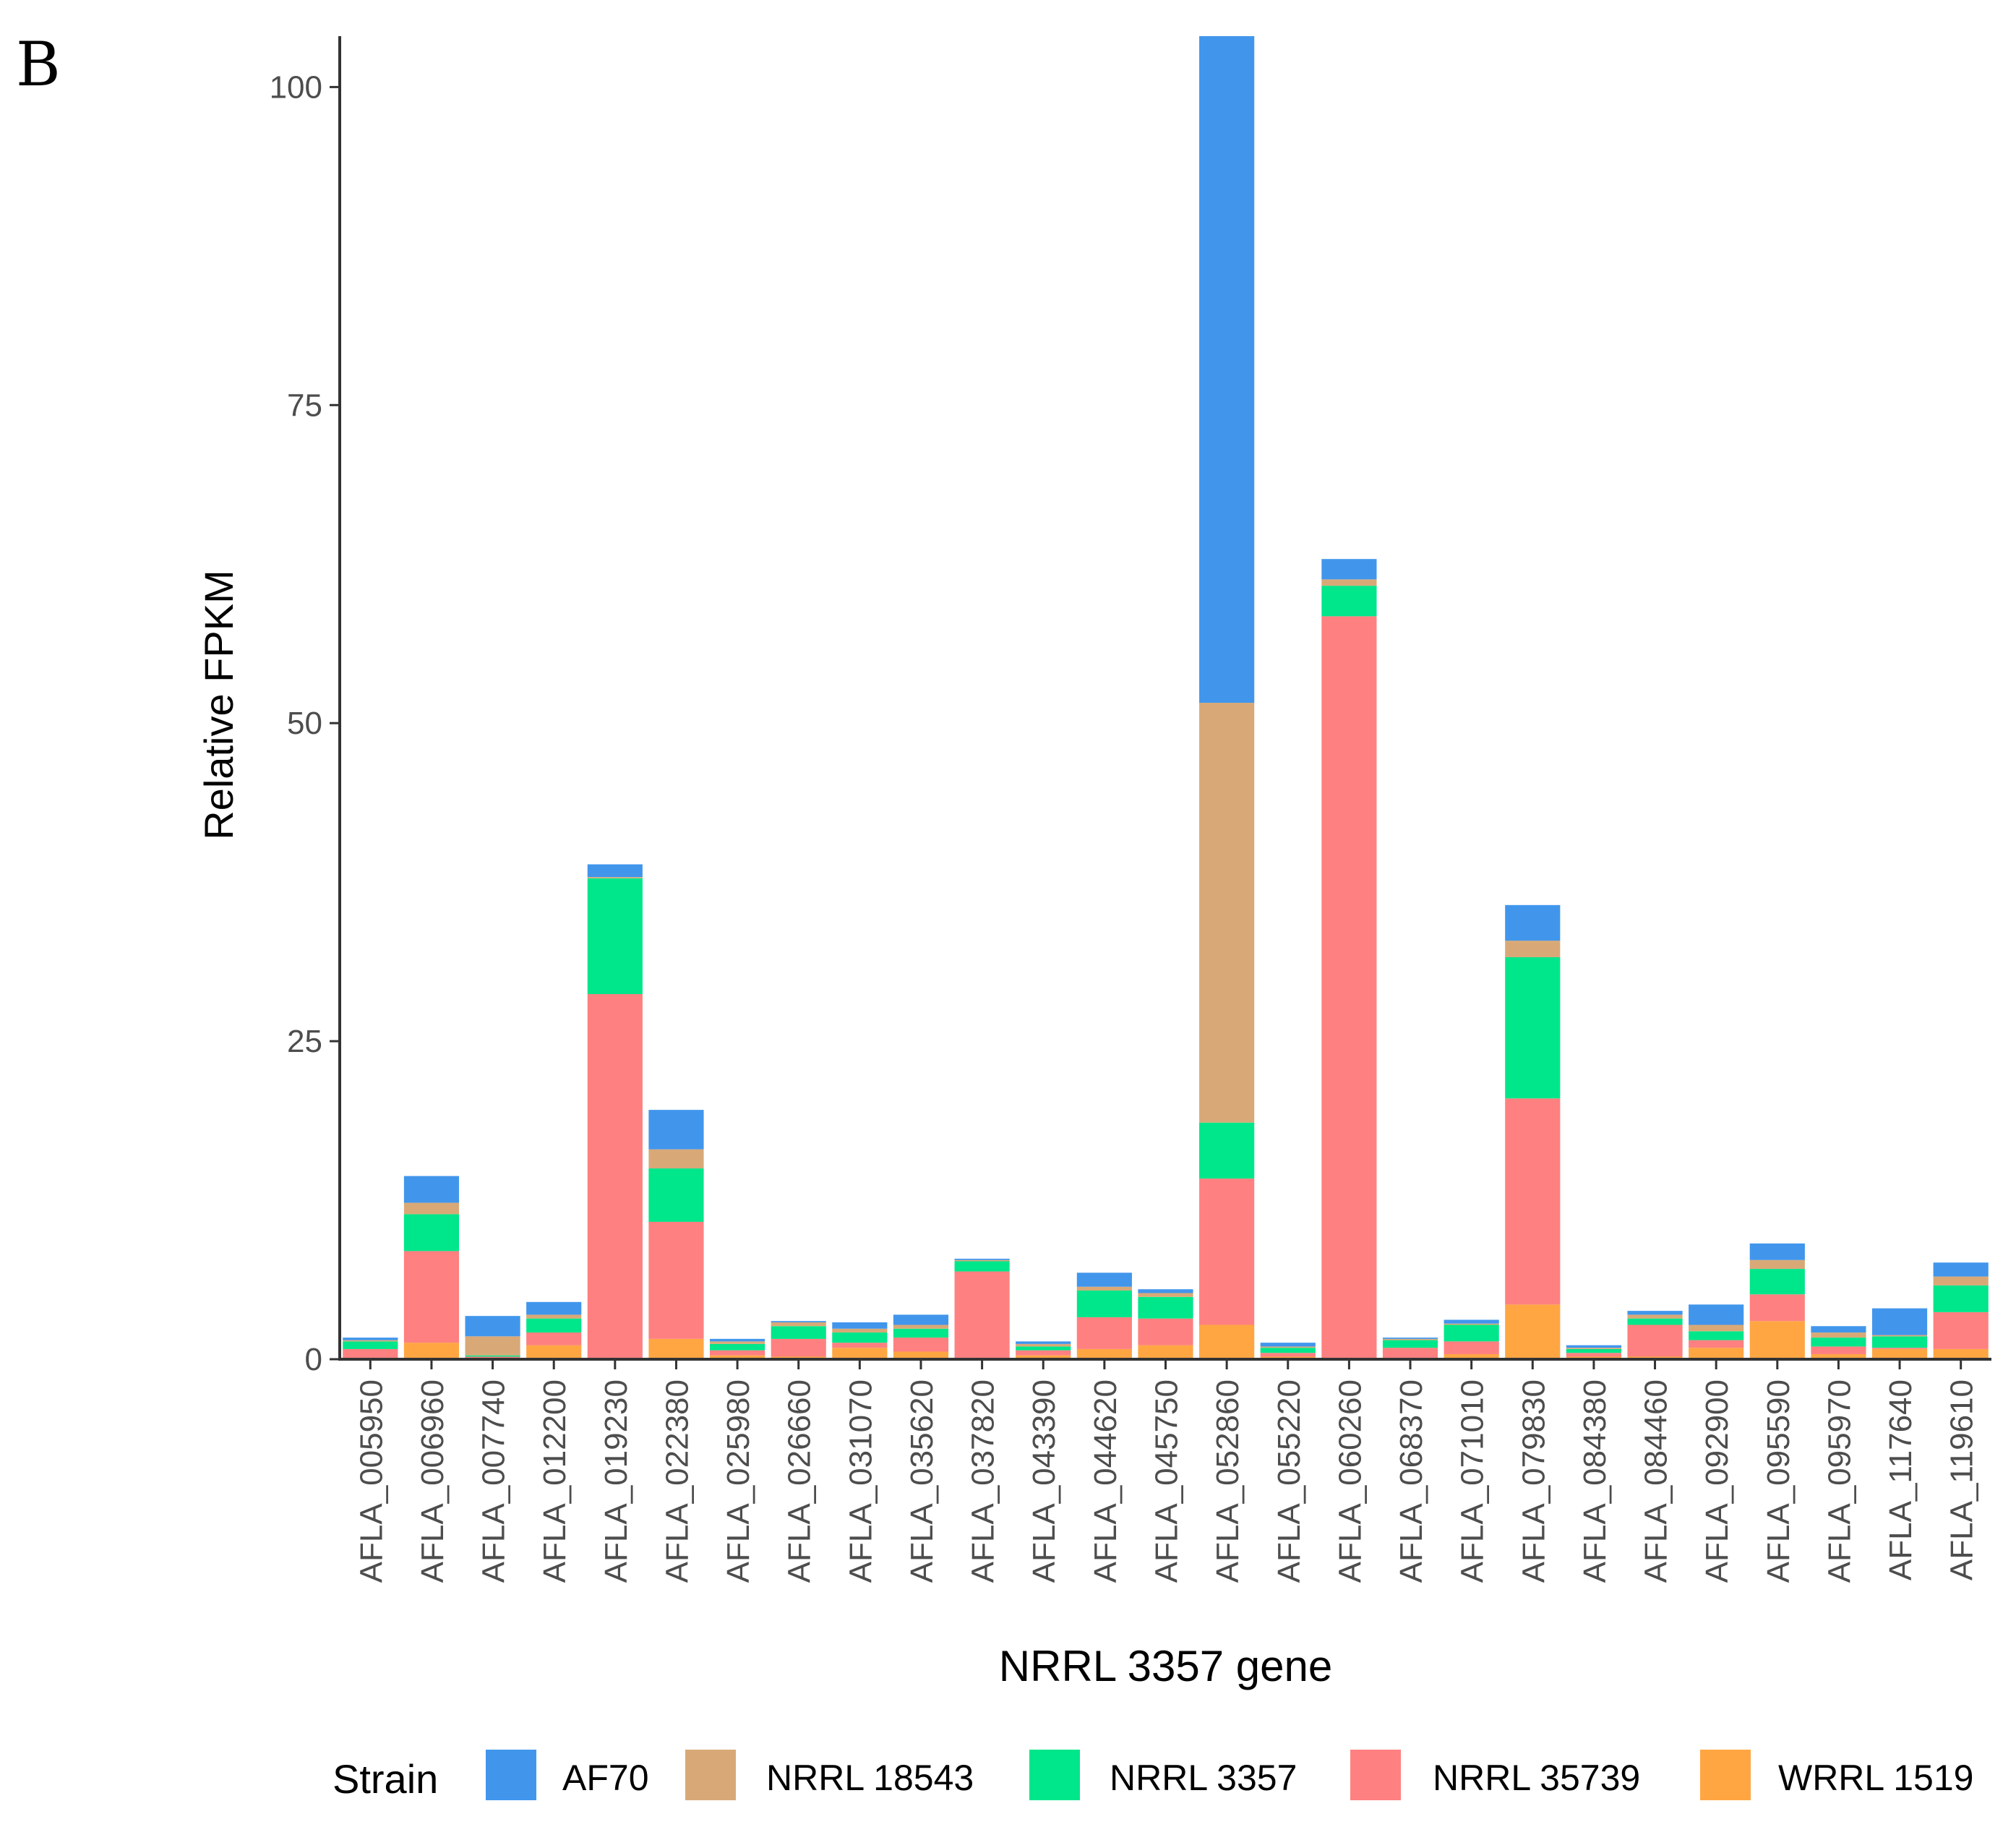 The width and height of the screenshot is (2016, 1827). I want to click on bar-segment-afla-019230-af70, so click(615, 871).